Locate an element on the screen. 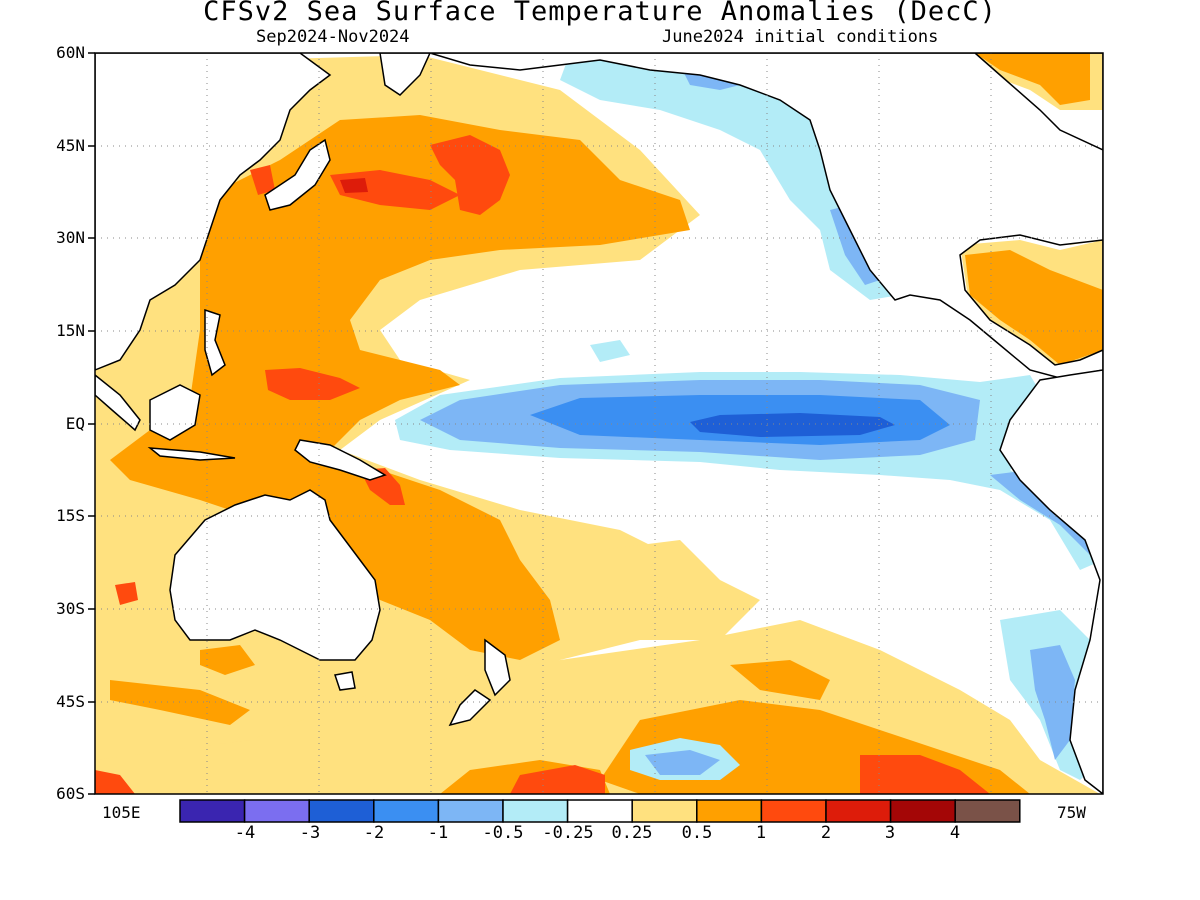  philippines-land is located at coordinates (215, 342).